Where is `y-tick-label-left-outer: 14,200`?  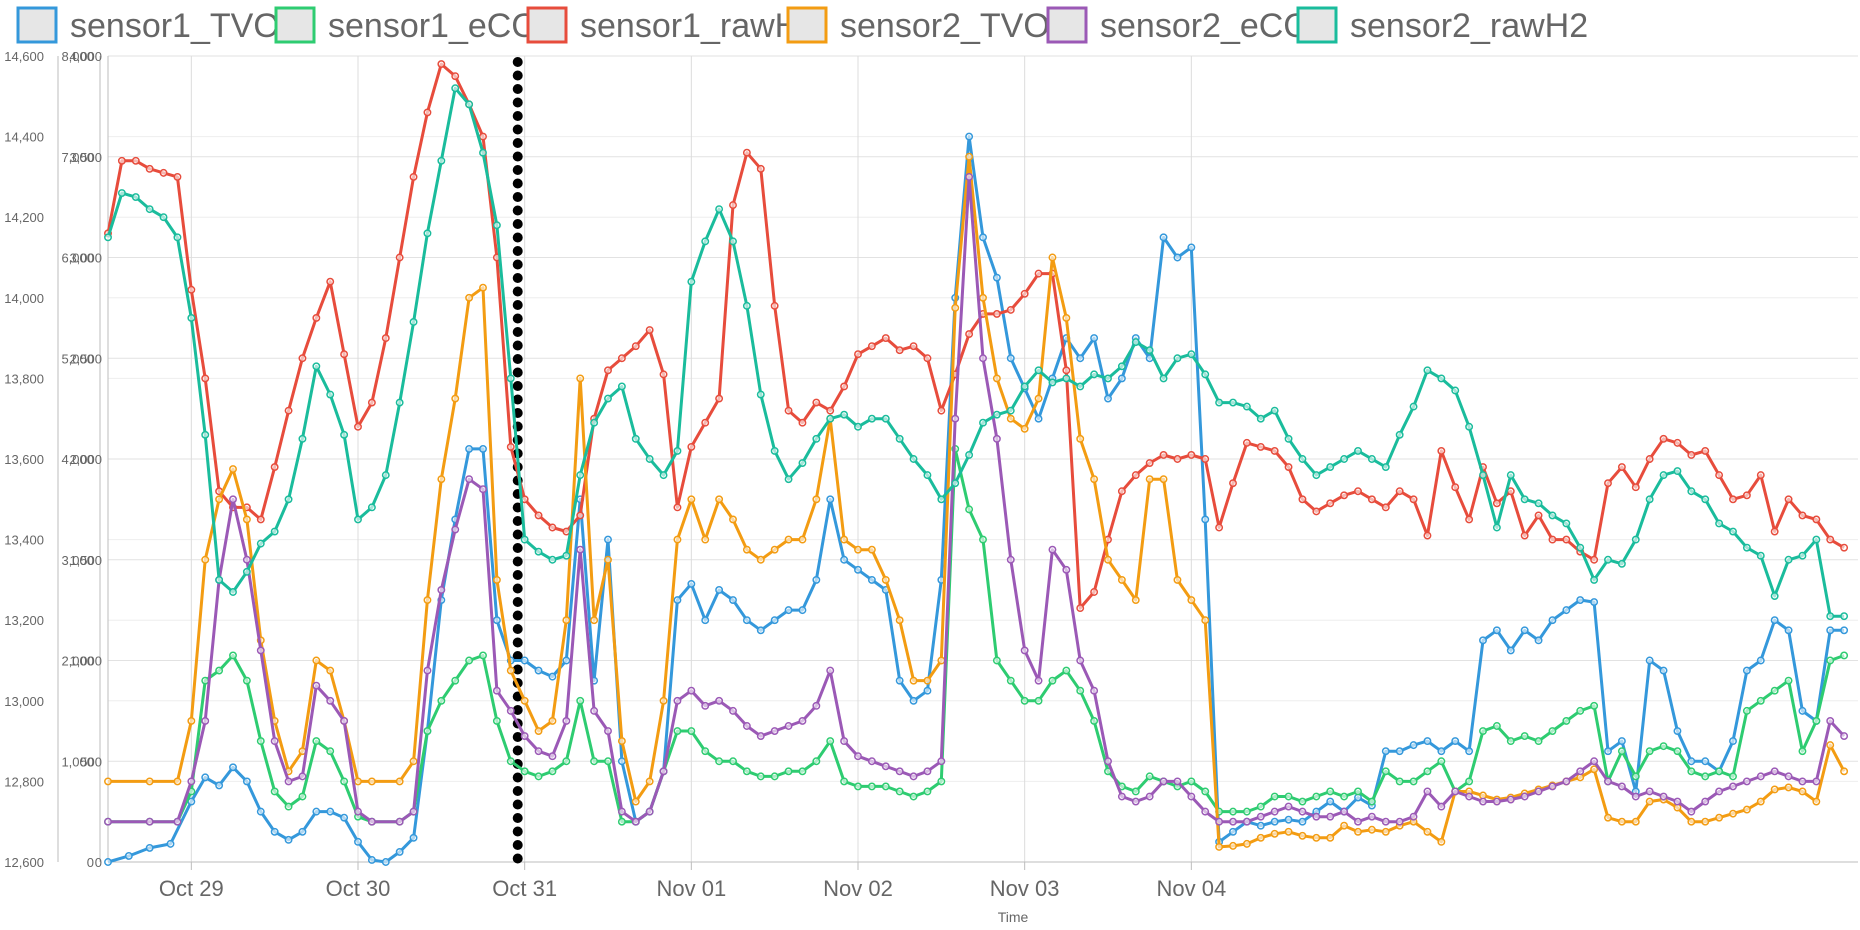
y-tick-label-left-outer: 14,200 is located at coordinates (24, 217).